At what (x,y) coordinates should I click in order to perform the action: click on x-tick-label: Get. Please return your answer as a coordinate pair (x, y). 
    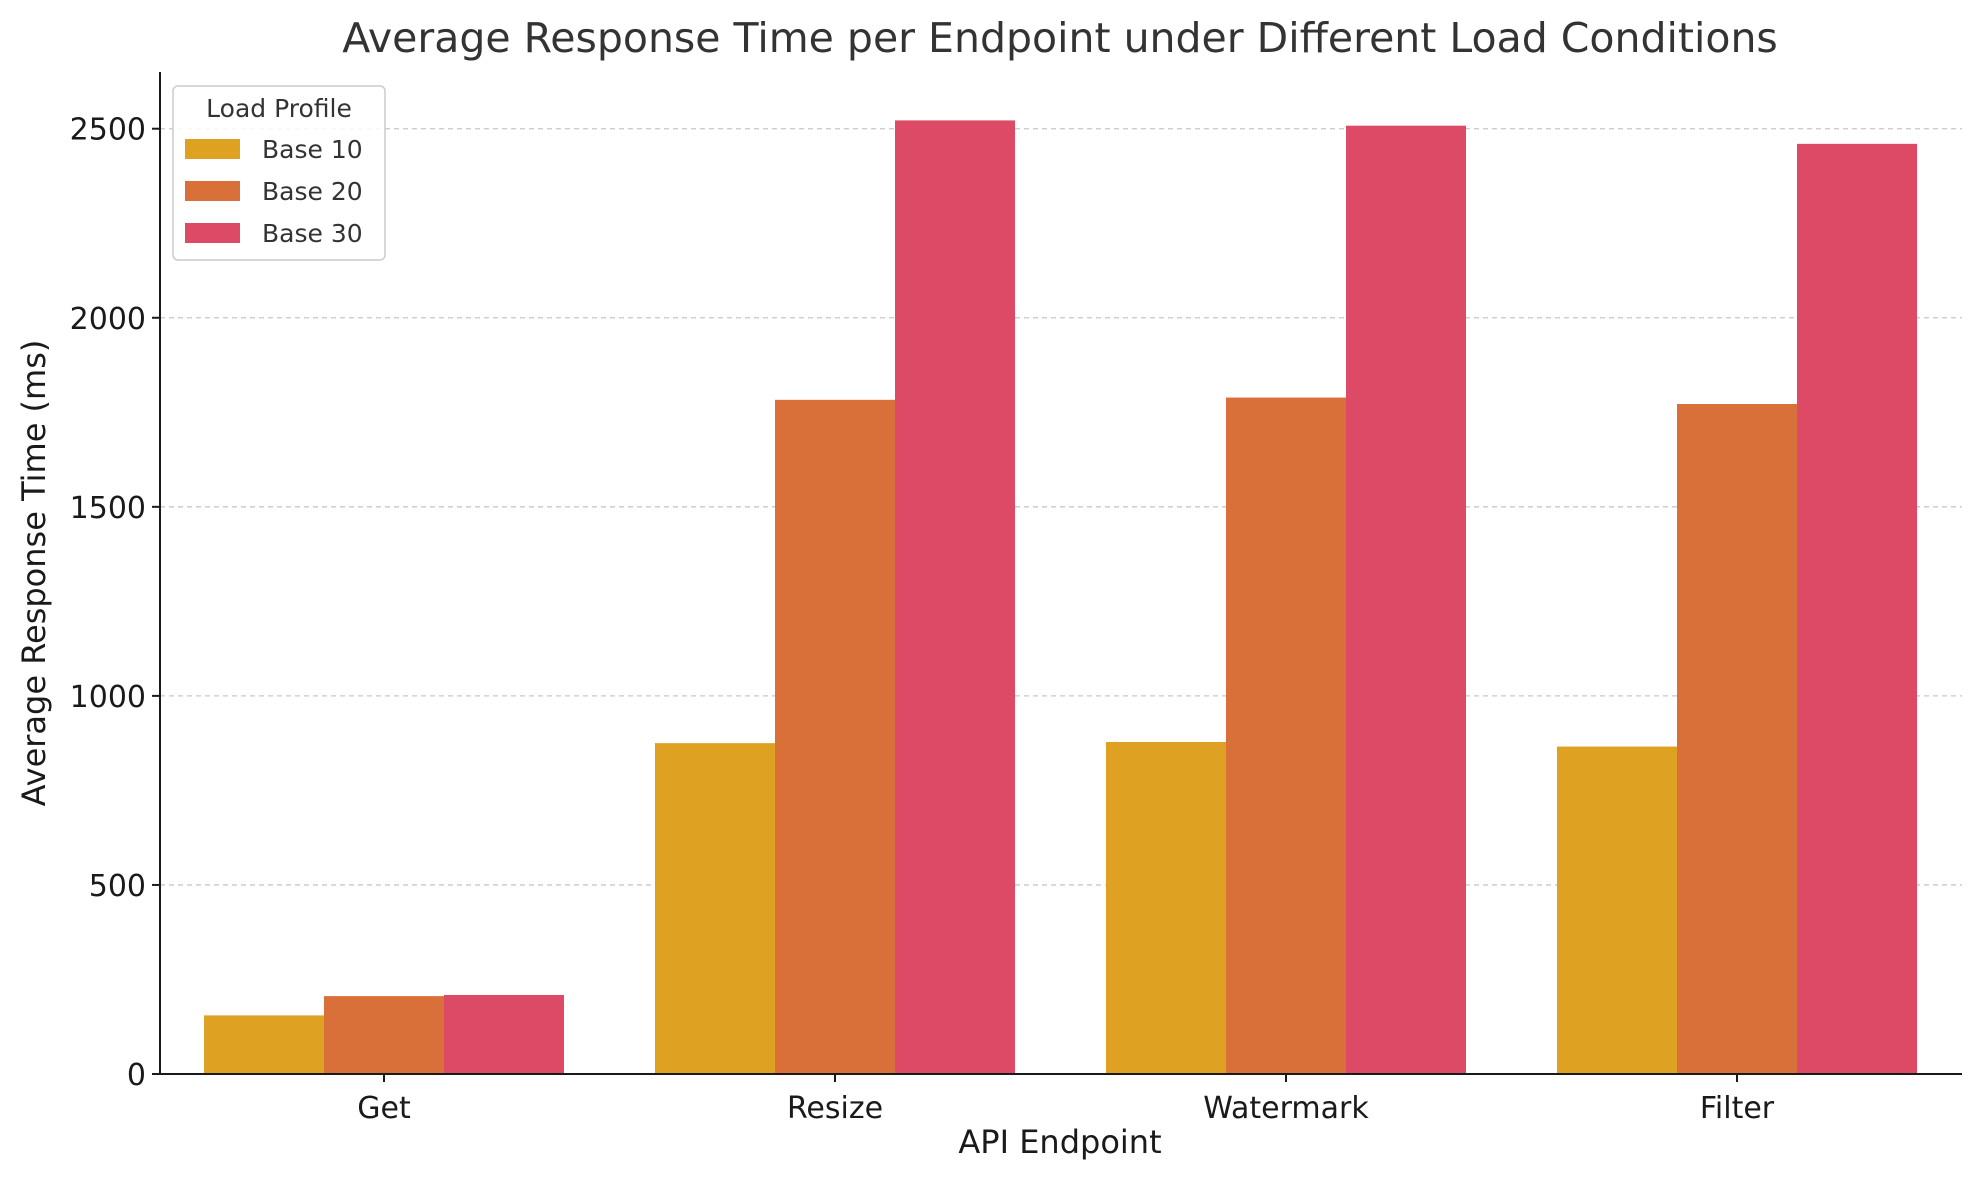
    Looking at the image, I should click on (384, 1108).